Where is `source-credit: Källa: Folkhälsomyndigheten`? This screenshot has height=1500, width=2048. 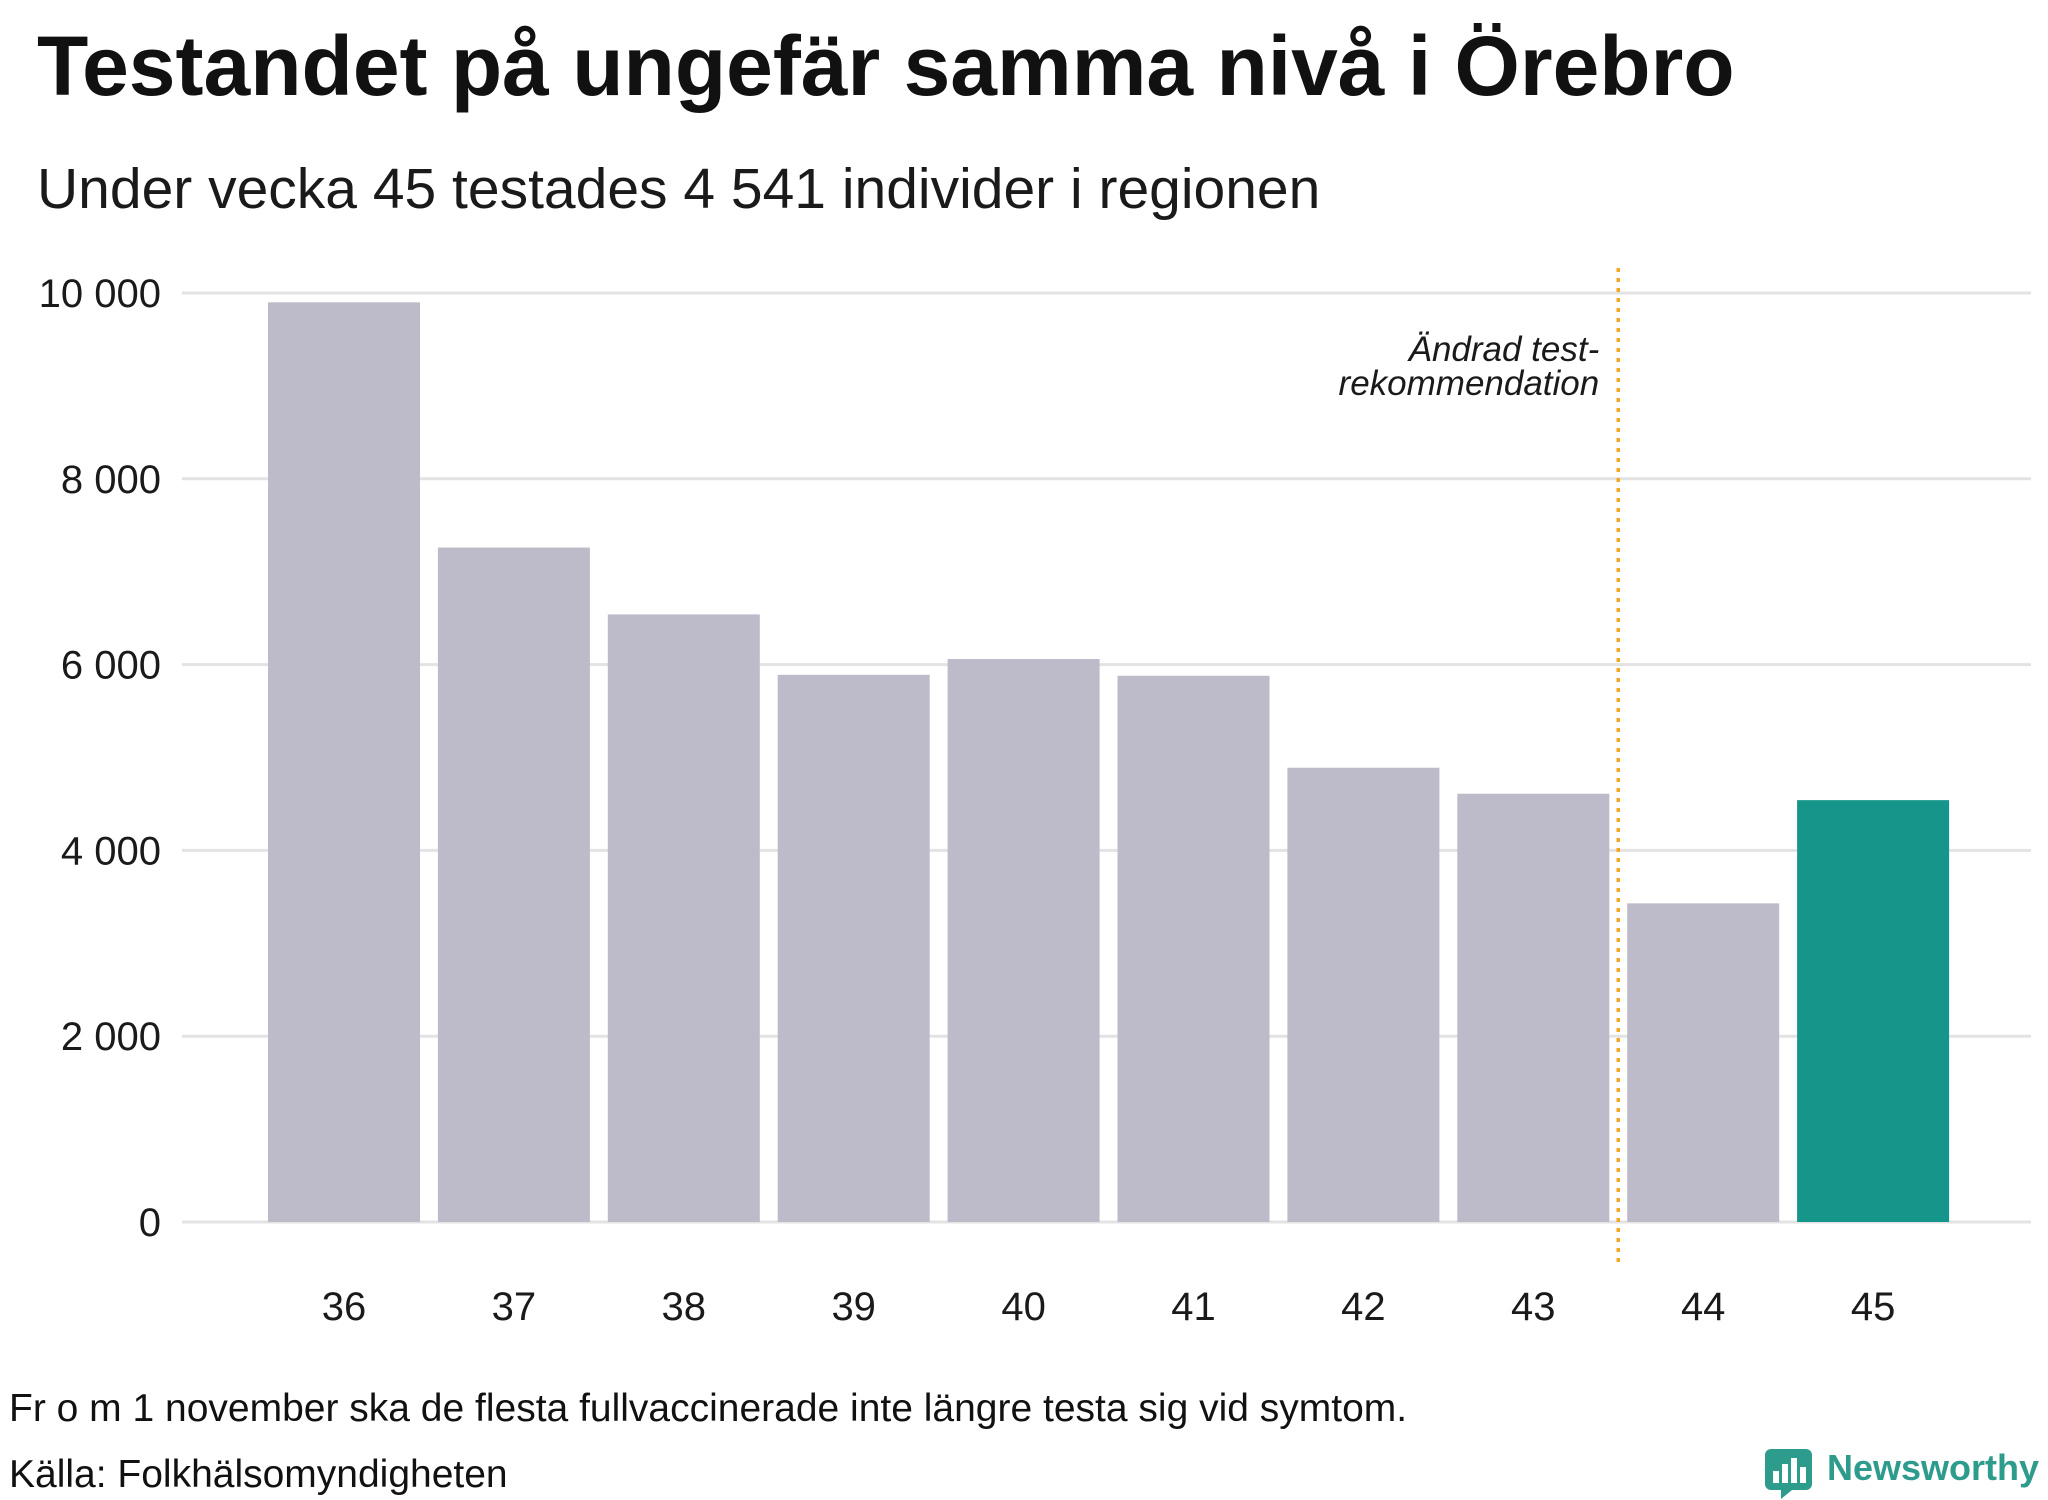 source-credit: Källa: Folkhälsomyndigheten is located at coordinates (258, 1474).